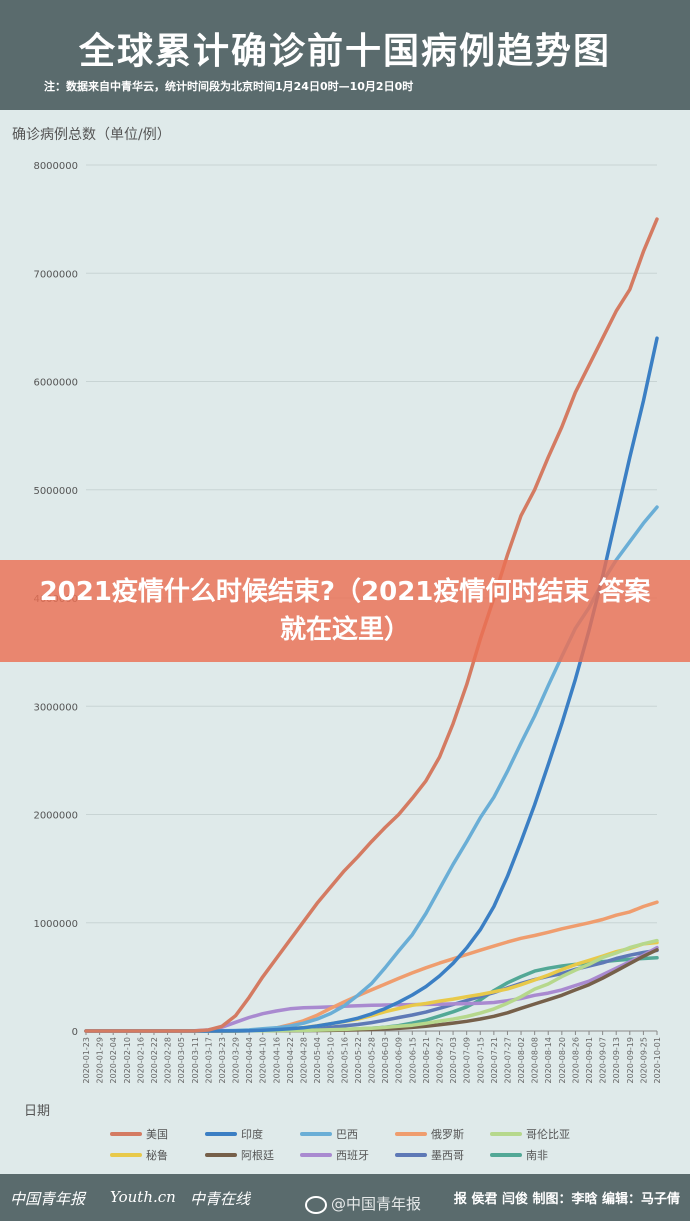 This screenshot has width=690, height=1221. Describe the element at coordinates (334, 1155) in the screenshot. I see `legend-item: 西班牙` at that location.